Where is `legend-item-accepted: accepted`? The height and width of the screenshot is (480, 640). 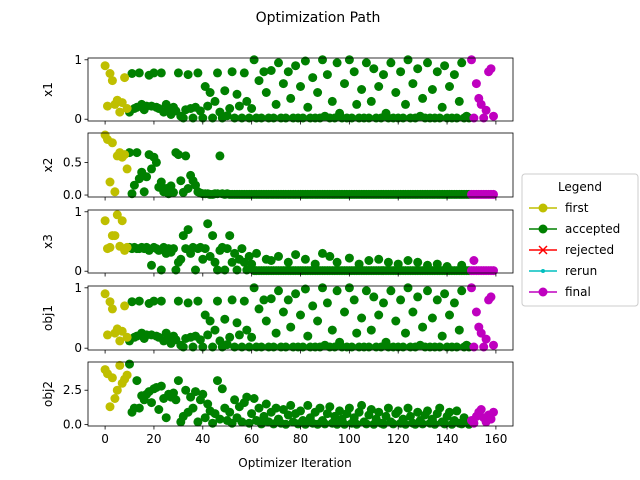
legend-item-accepted: accepted is located at coordinates (574, 229).